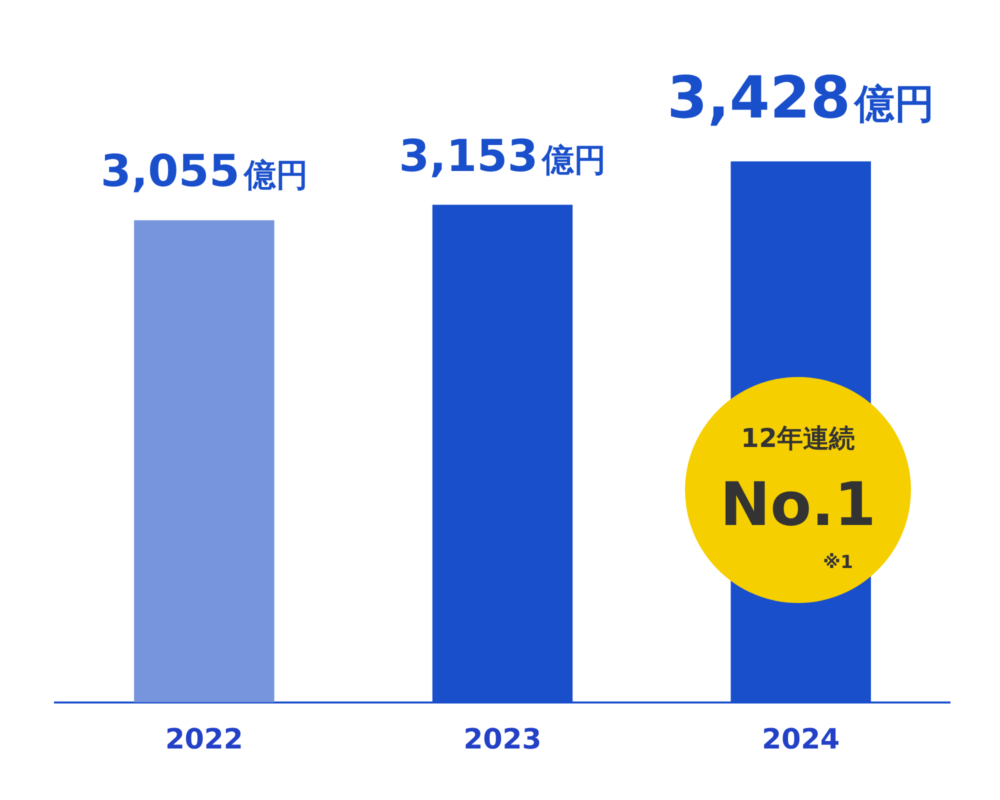 This screenshot has width=1000, height=800. I want to click on annotation: ※1, so click(838, 562).